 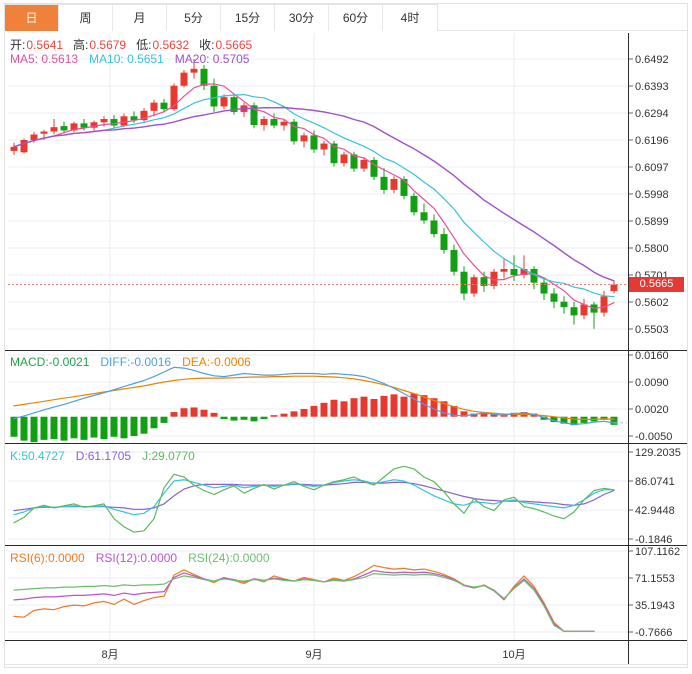 I want to click on svg-text: 0.5998, so click(x=652, y=195).